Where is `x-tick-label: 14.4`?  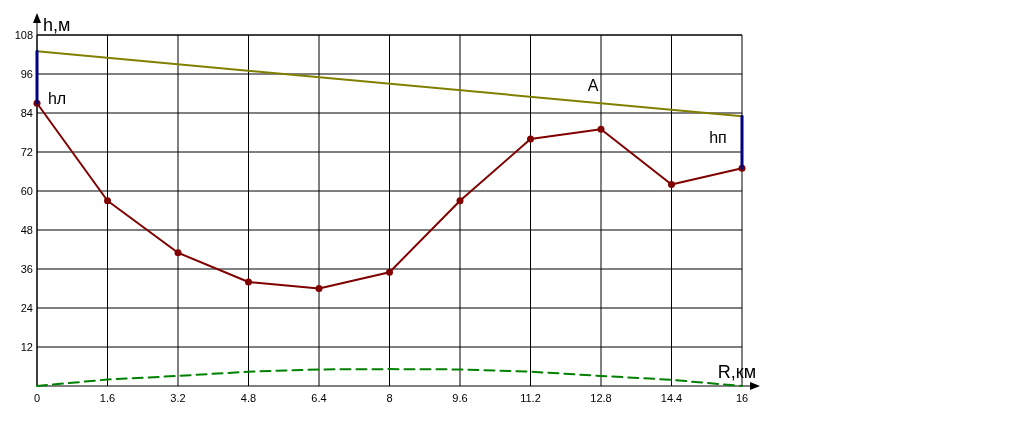 x-tick-label: 14.4 is located at coordinates (671, 398).